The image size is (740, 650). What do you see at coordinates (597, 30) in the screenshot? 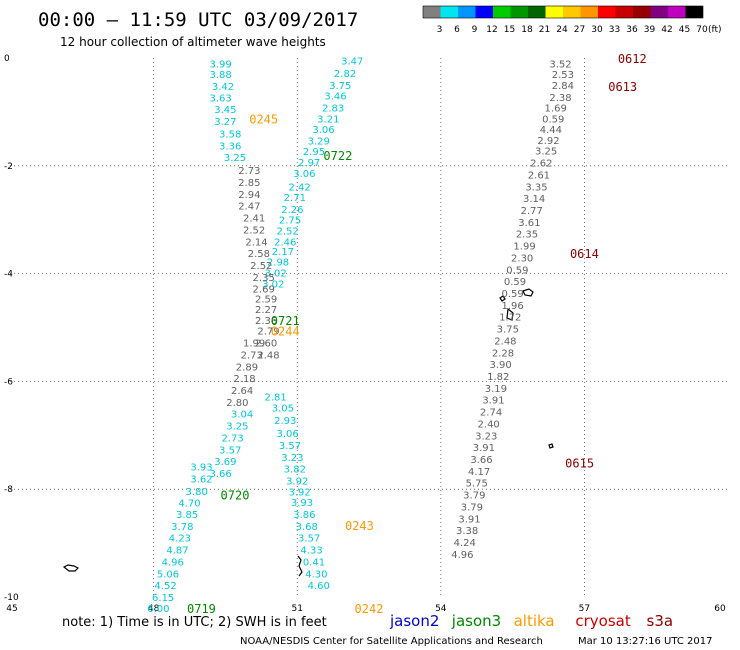
I see `colorbar-label: 30` at bounding box center [597, 30].